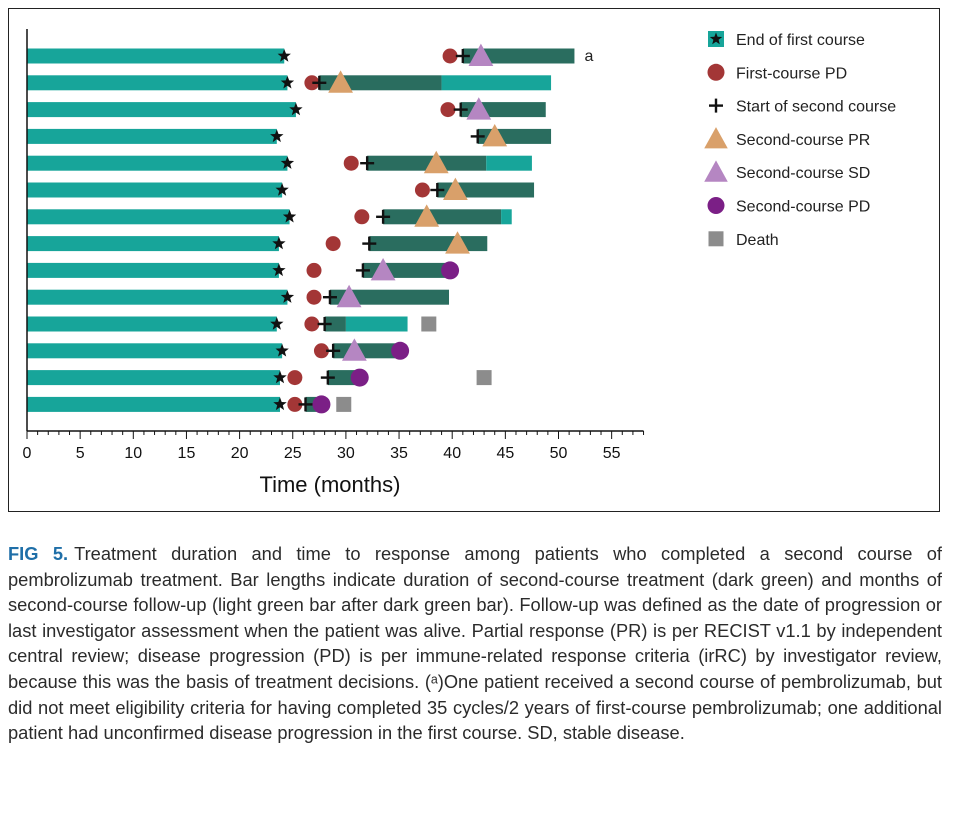  What do you see at coordinates (716, 38) in the screenshot?
I see `legend-star-icon` at bounding box center [716, 38].